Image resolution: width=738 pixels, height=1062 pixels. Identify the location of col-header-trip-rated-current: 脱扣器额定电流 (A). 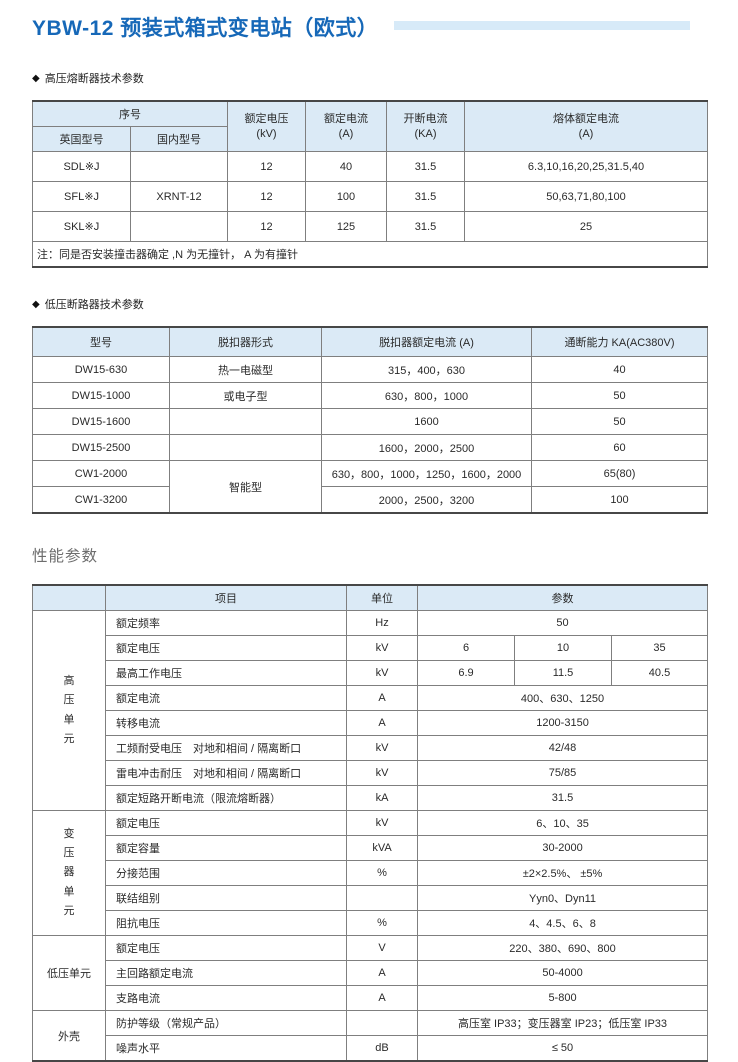
(426, 341).